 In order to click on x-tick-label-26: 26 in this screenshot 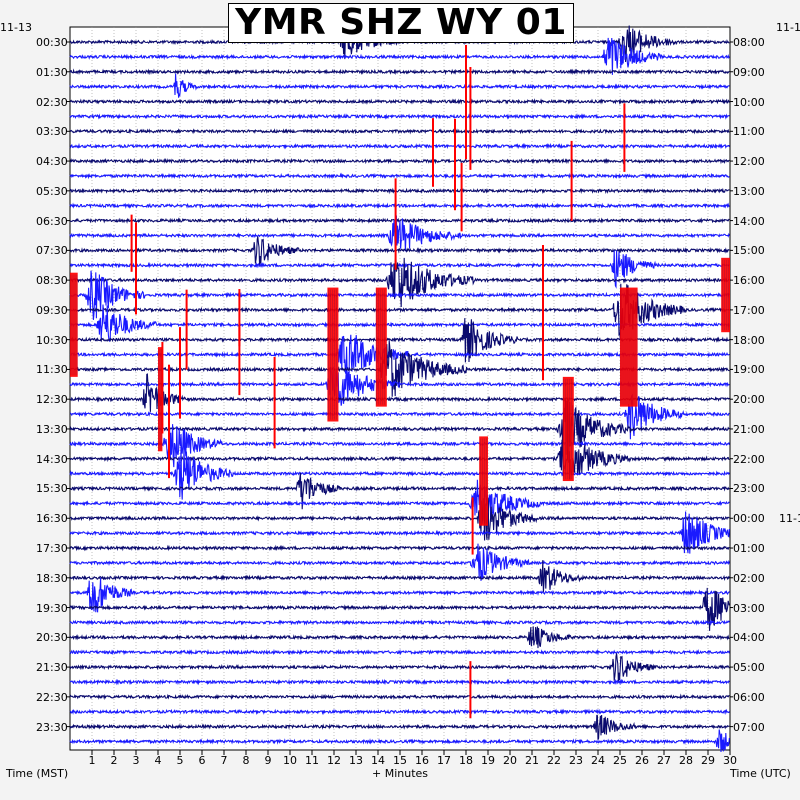, I will do `click(642, 760)`.